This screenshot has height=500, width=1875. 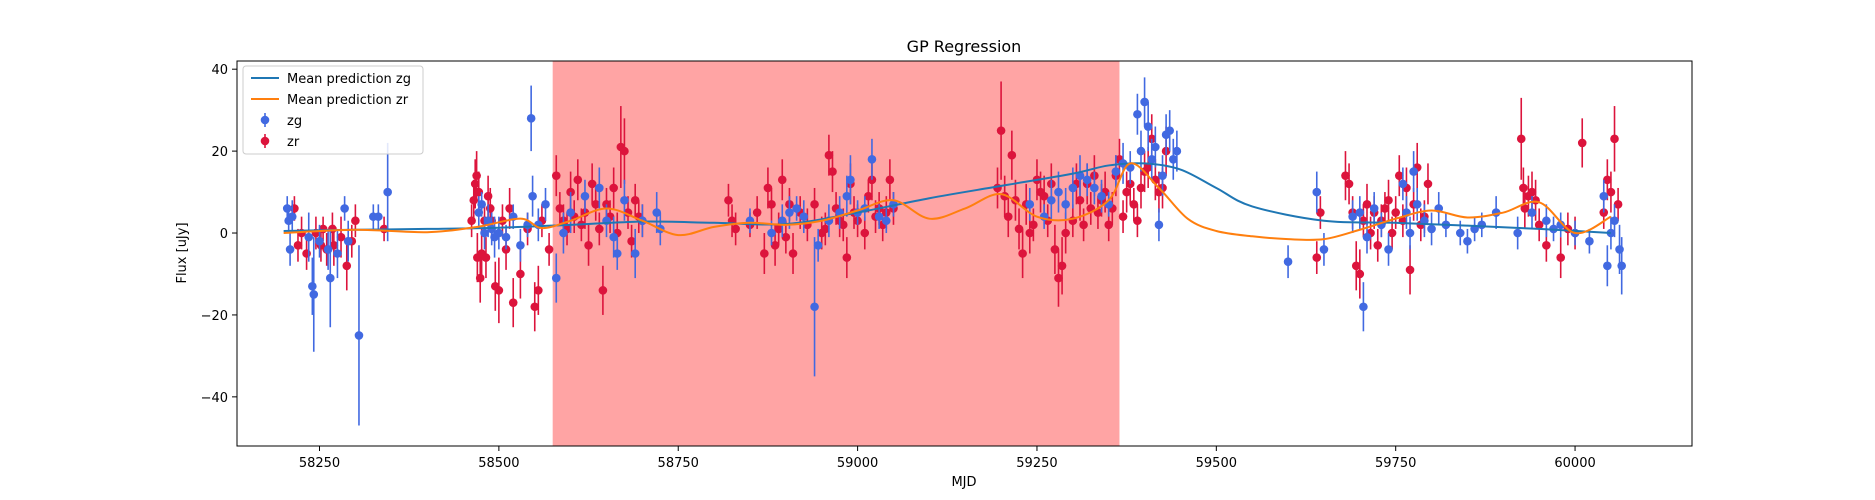 I want to click on x-axis-ticks: 58250 58500 58750 59000 59250 59500 59750 60000, so click(x=947, y=458).